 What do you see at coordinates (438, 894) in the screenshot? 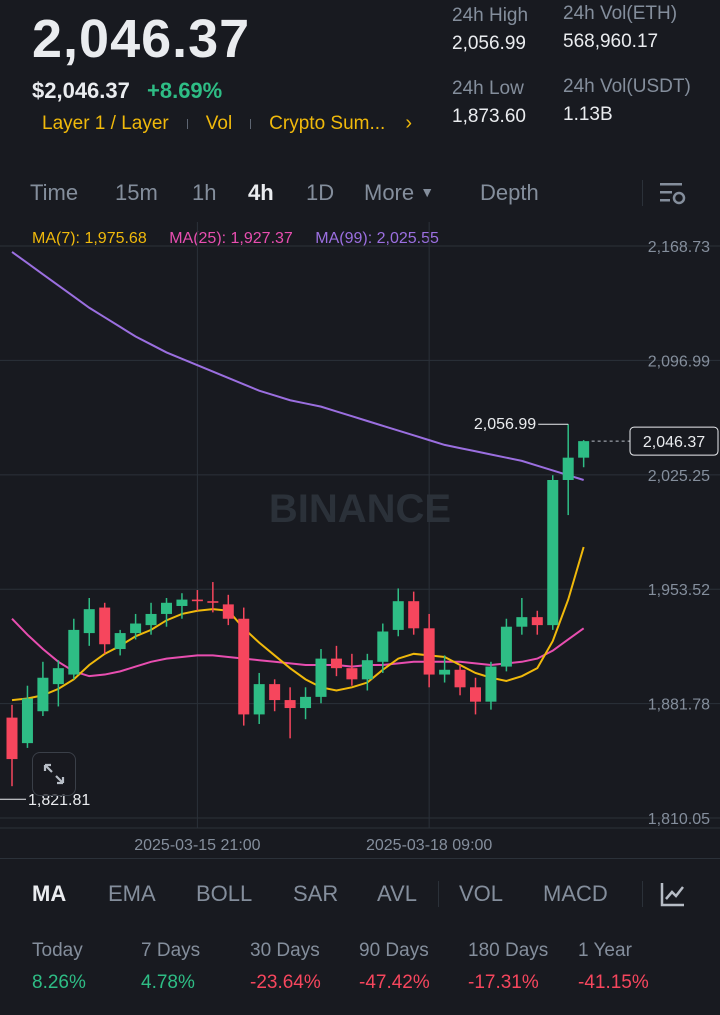
I see `indicator-divider` at bounding box center [438, 894].